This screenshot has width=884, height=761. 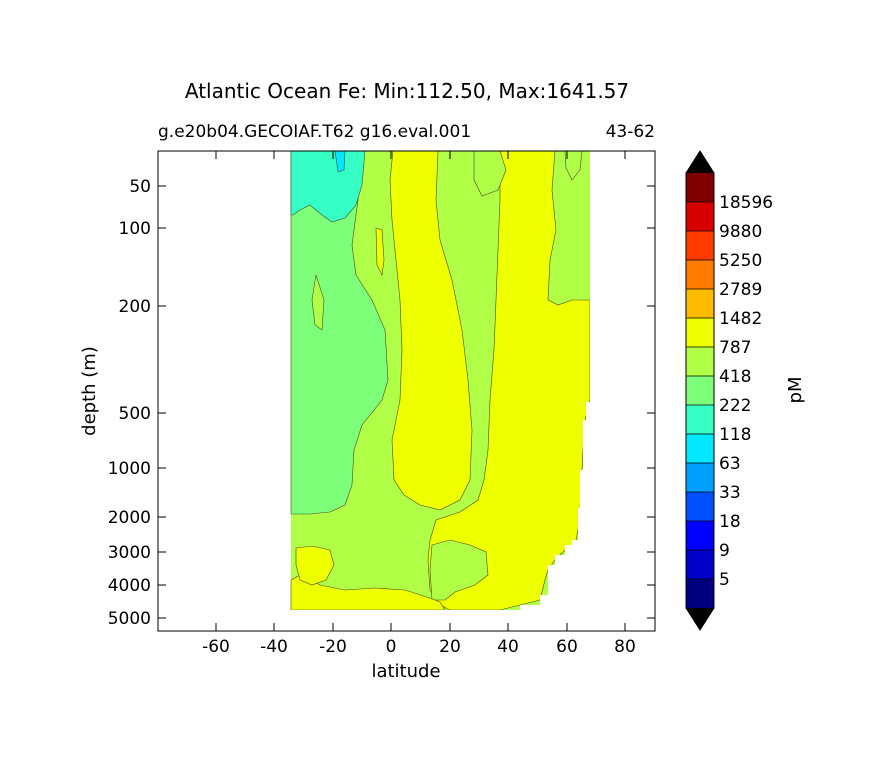 What do you see at coordinates (630, 132) in the screenshot?
I see `chart-subtitle-right: 43-62` at bounding box center [630, 132].